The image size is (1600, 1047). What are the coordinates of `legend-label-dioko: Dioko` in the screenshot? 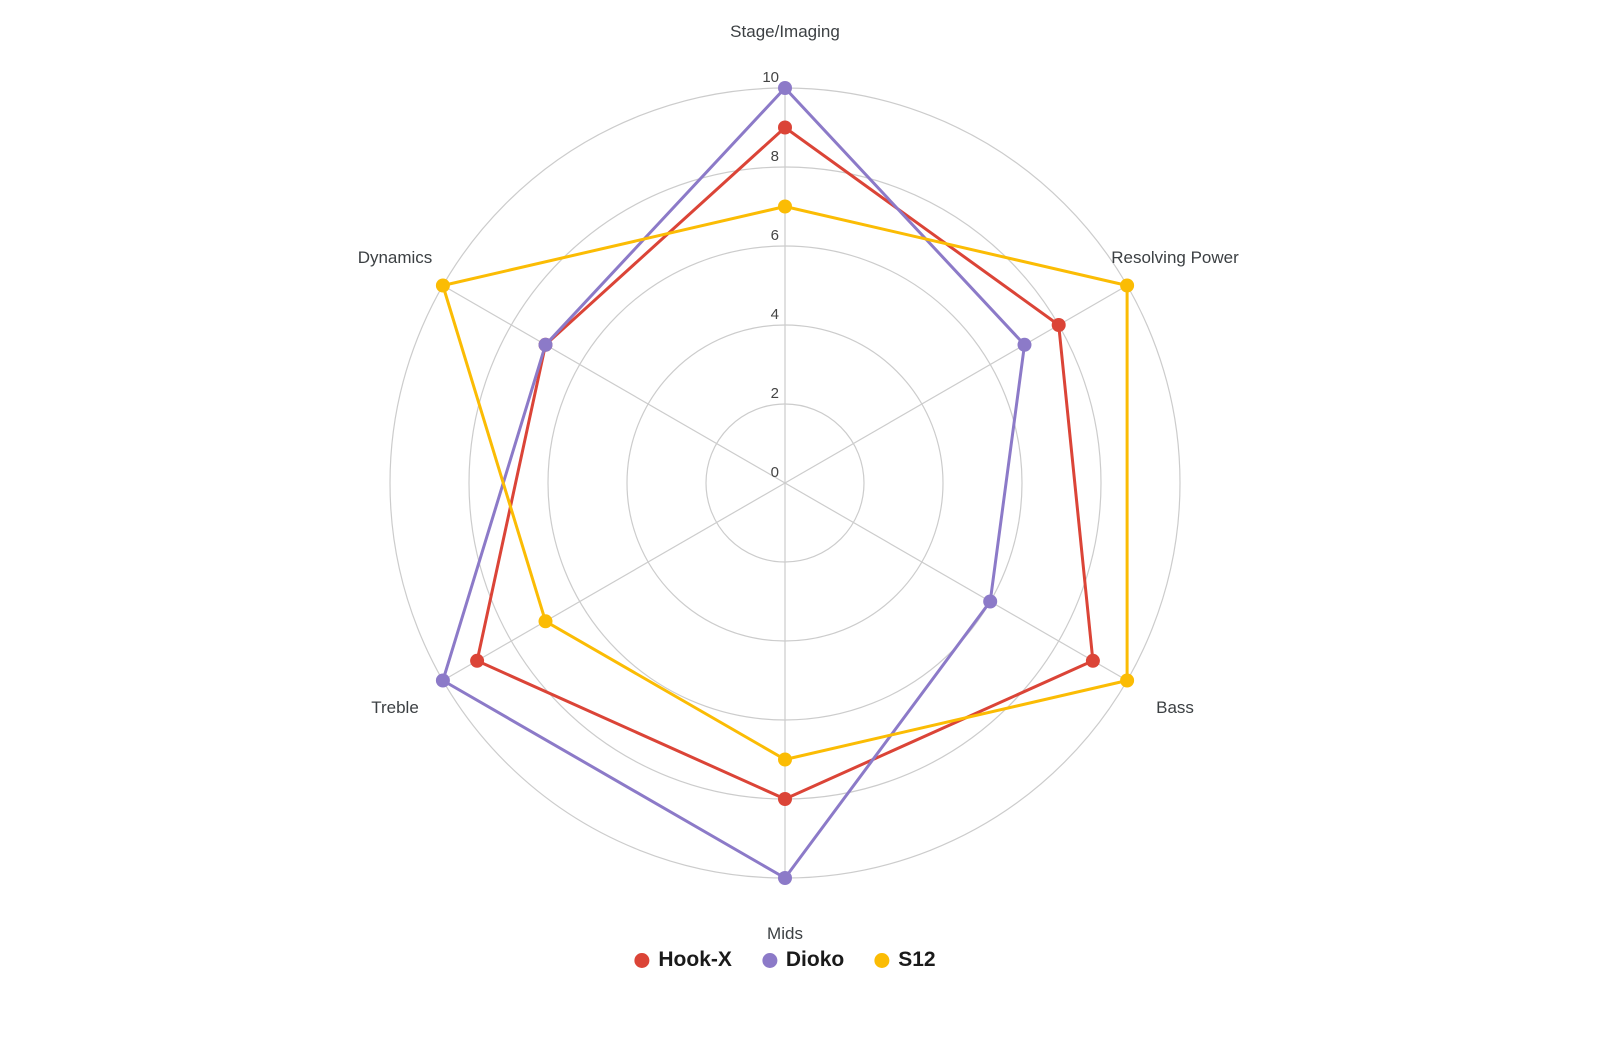 It's located at (815, 959).